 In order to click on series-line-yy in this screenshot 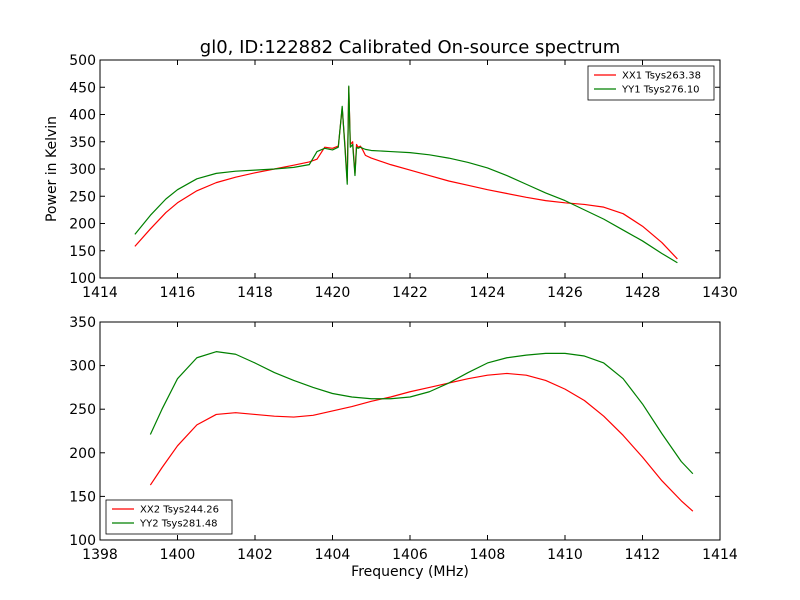, I will do `click(421, 413)`.